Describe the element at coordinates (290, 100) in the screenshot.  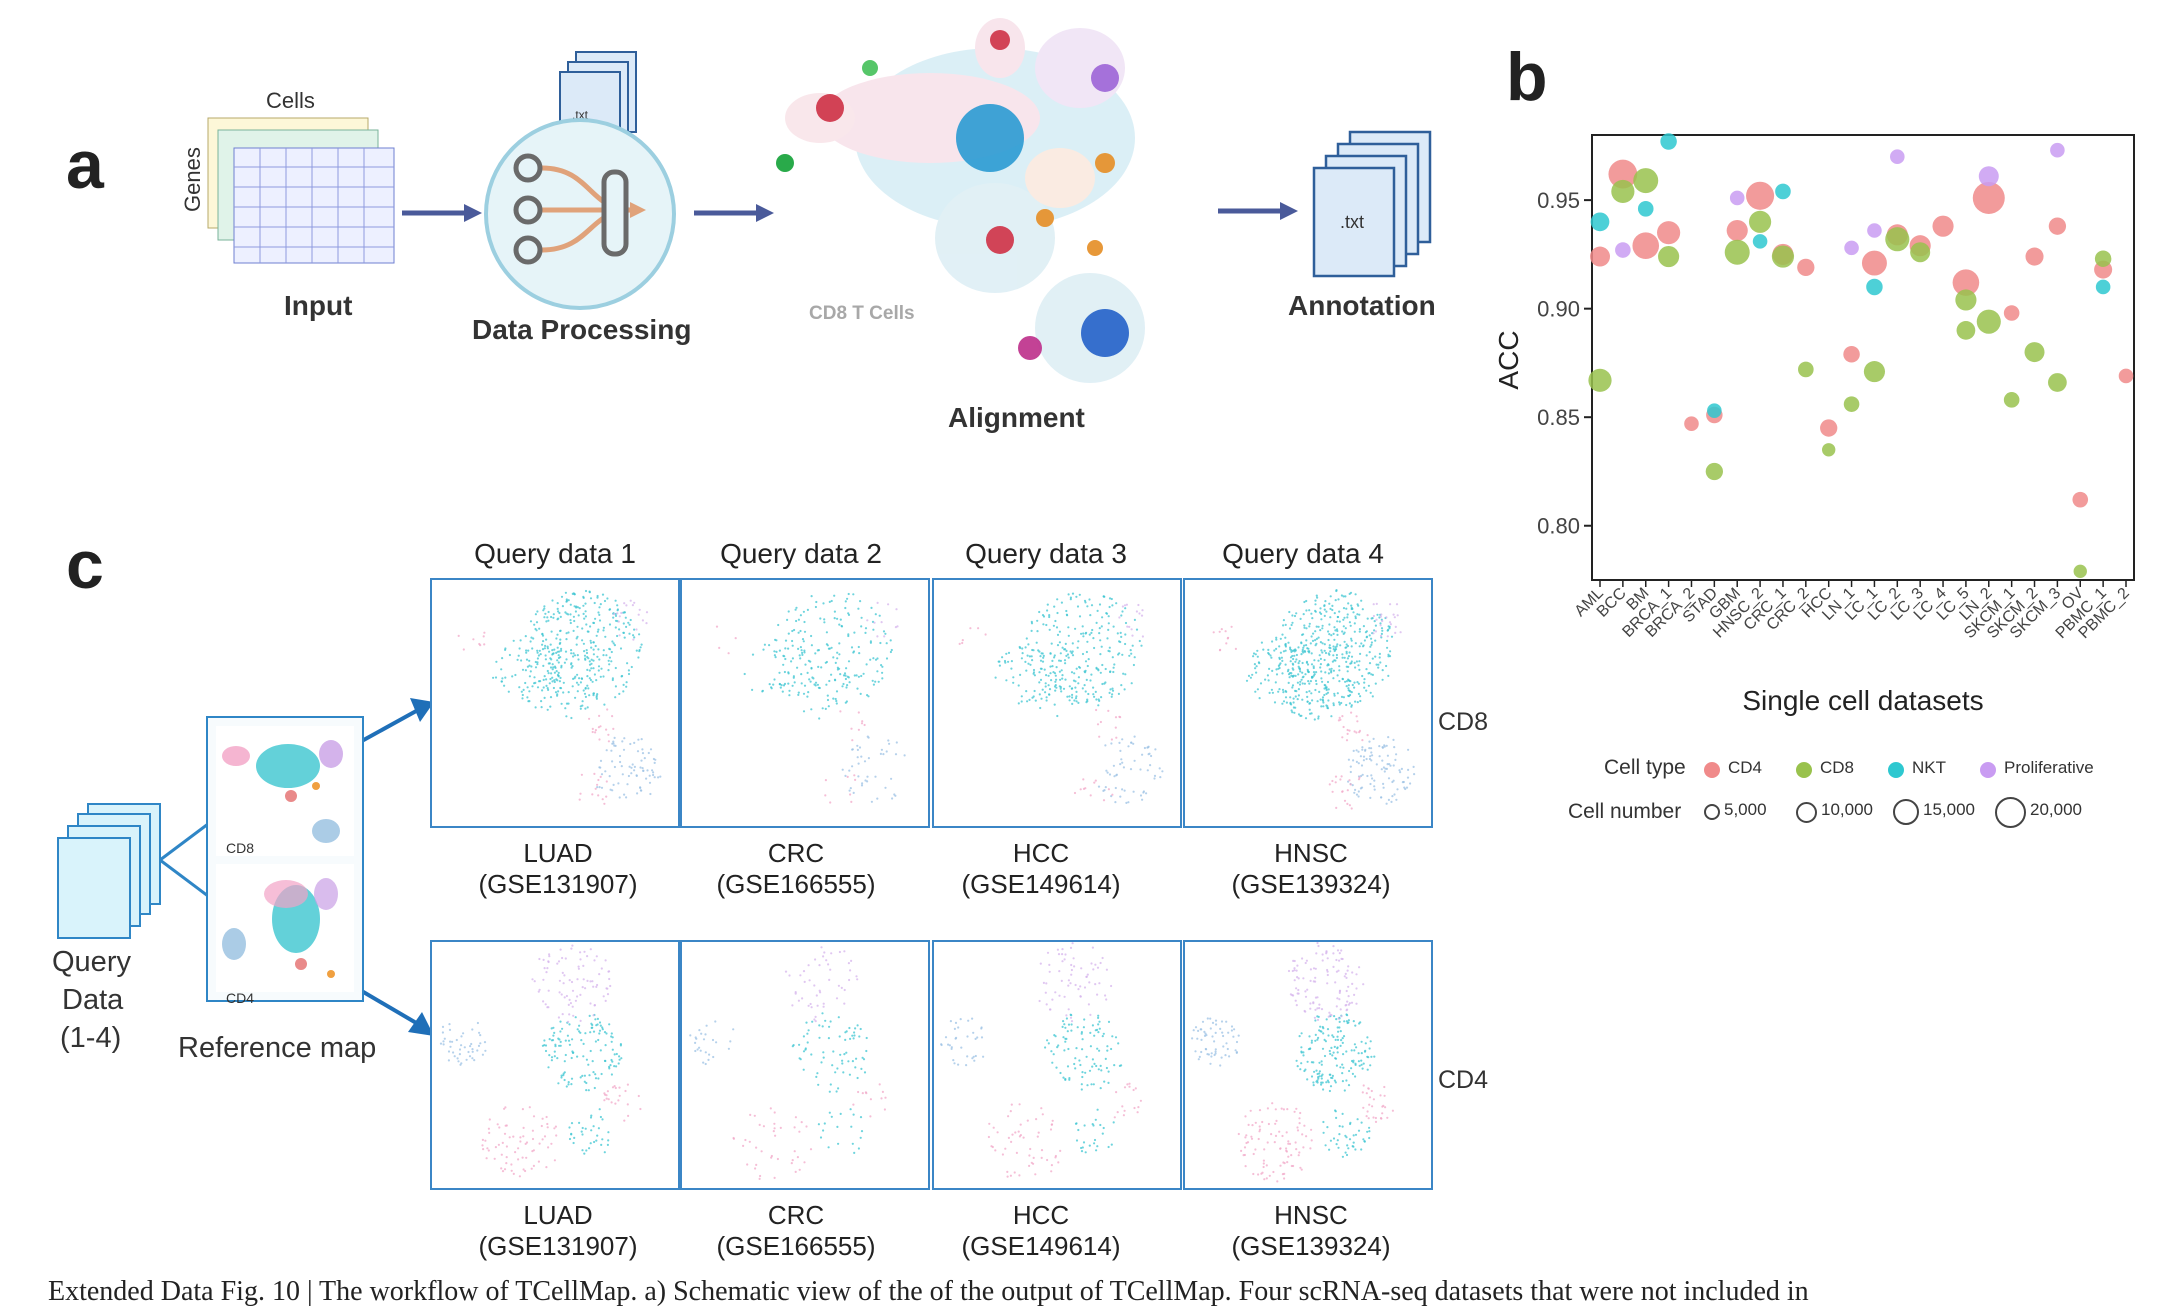
I see `cells-label: Cells` at that location.